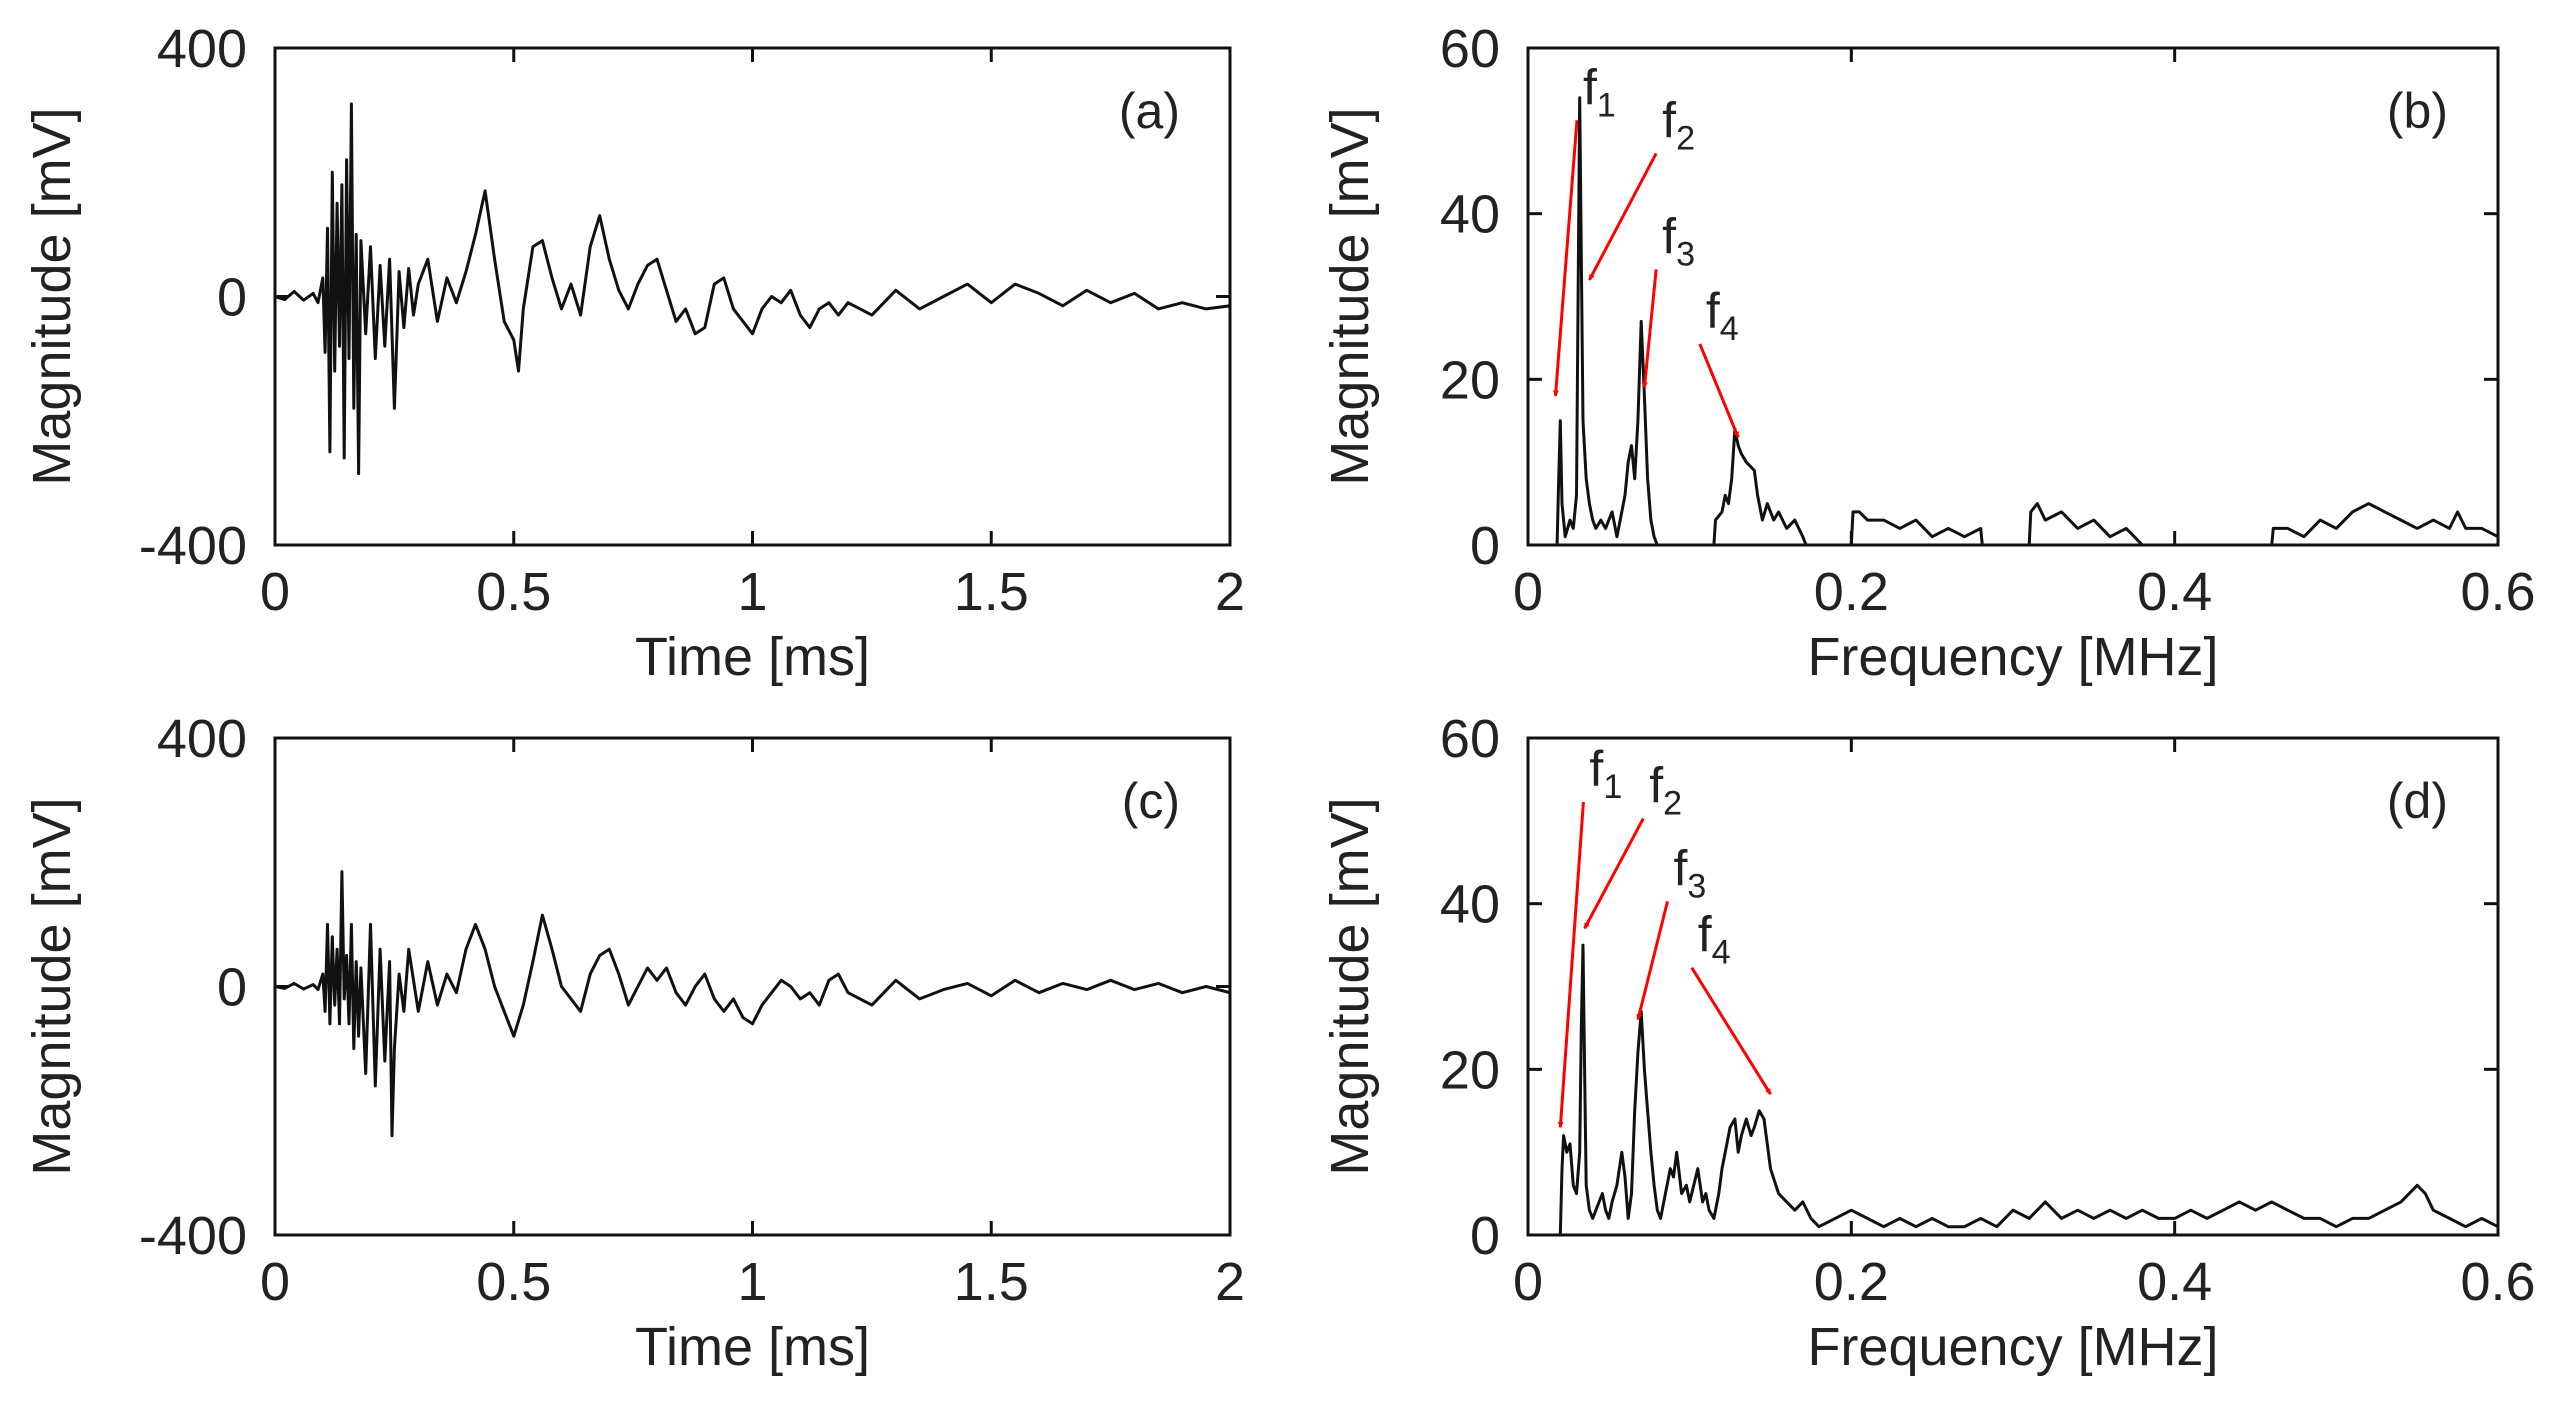 This screenshot has height=1424, width=2554. I want to click on axes-box-a, so click(752, 296).